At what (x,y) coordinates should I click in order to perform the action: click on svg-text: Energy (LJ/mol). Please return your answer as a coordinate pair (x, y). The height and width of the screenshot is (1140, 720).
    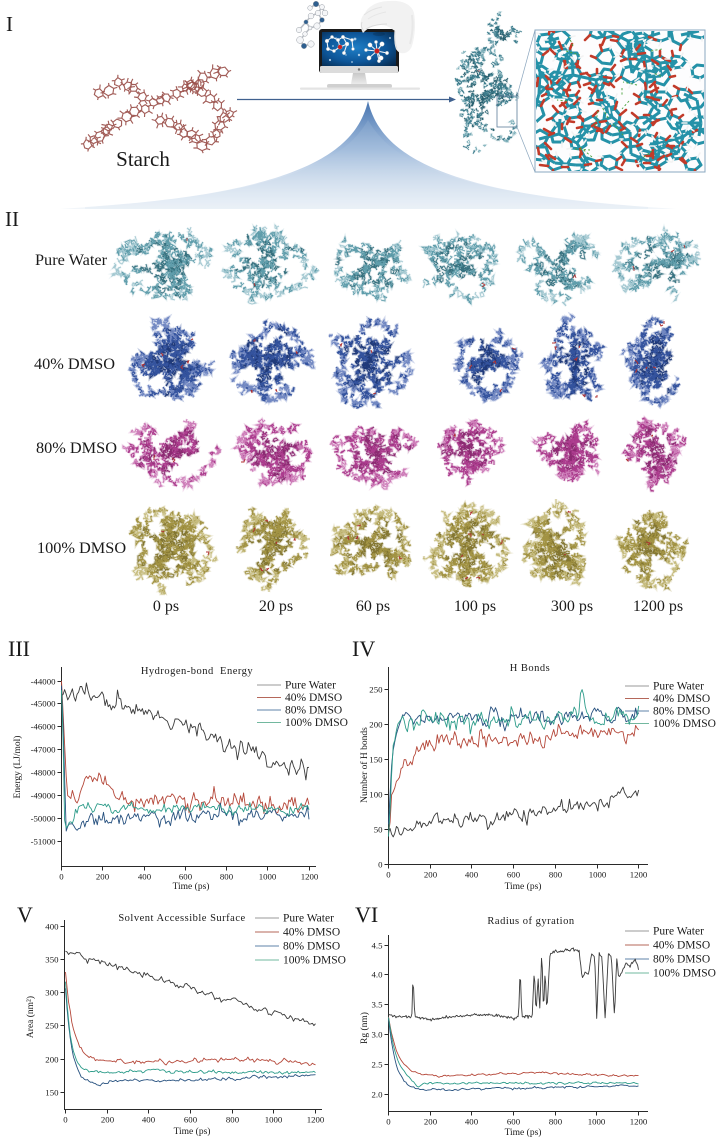
    Looking at the image, I should click on (17, 767).